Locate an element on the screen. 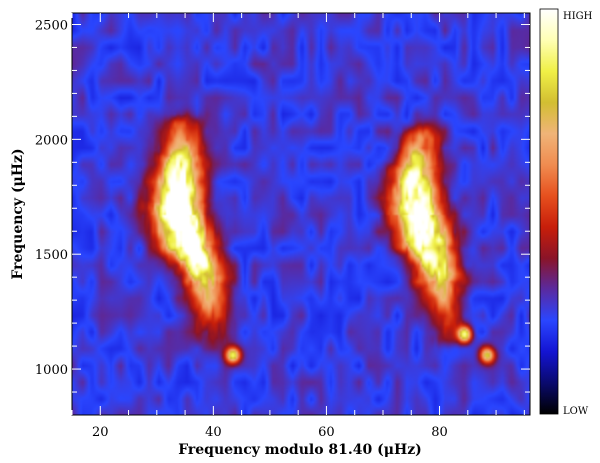  colorbar-gradient is located at coordinates (549, 211).